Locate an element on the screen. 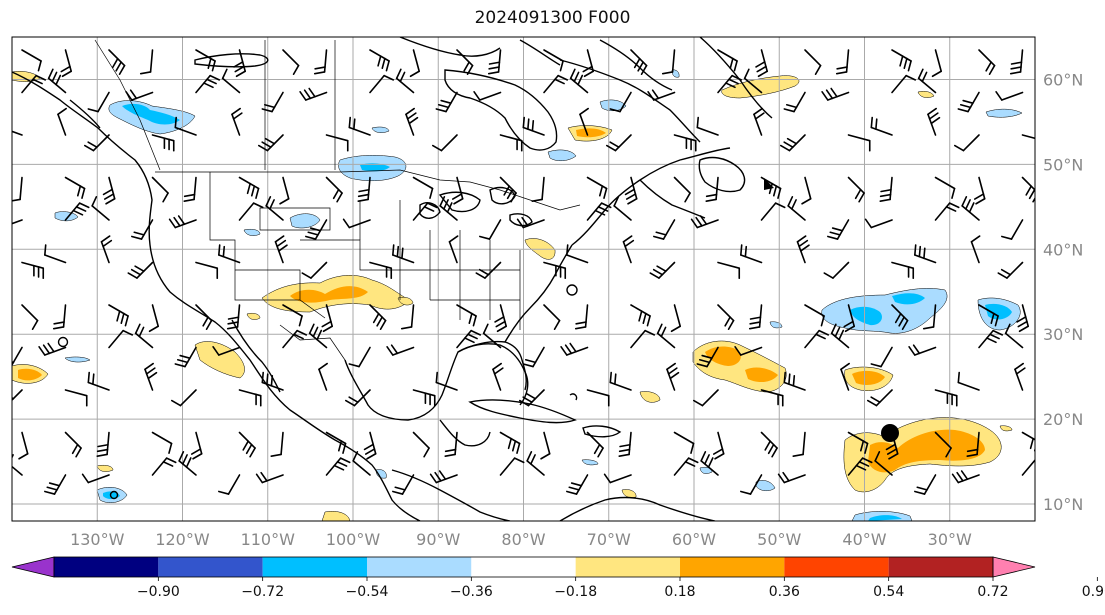 This screenshot has width=1105, height=615. longitude-label: 80°W is located at coordinates (523, 539).